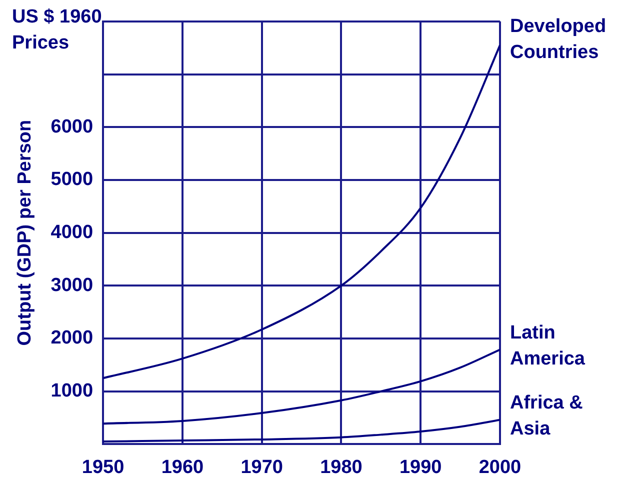 This screenshot has height=495, width=642. What do you see at coordinates (72, 338) in the screenshot?
I see `y-tick-label: 2000` at bounding box center [72, 338].